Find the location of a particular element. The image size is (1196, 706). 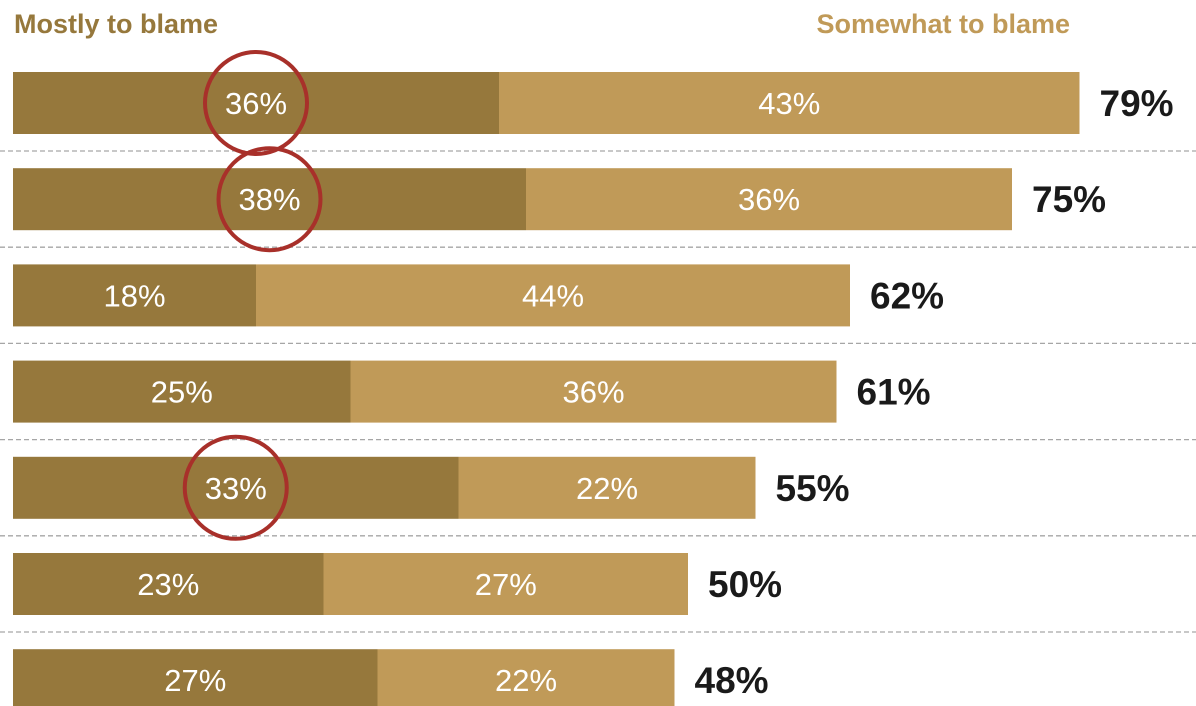

legend-mostly-to-blame: Mostly to blame is located at coordinates (116, 24).